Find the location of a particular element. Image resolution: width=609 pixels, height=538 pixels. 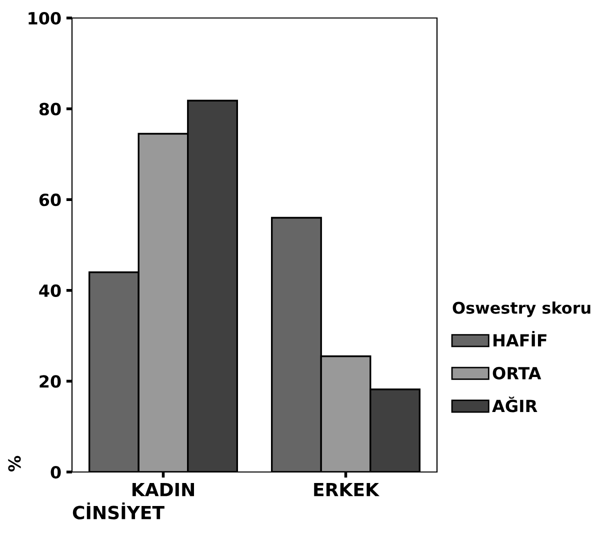

legend-label: ORTA is located at coordinates (517, 373).